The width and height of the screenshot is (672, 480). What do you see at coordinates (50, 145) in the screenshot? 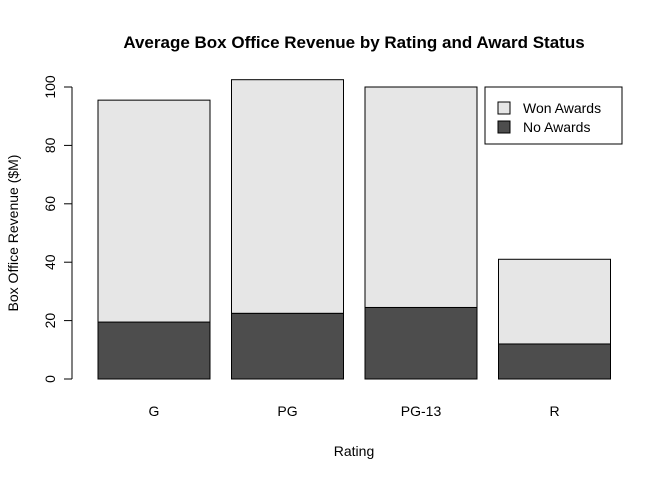
I see `y-tick-label: 80` at bounding box center [50, 145].